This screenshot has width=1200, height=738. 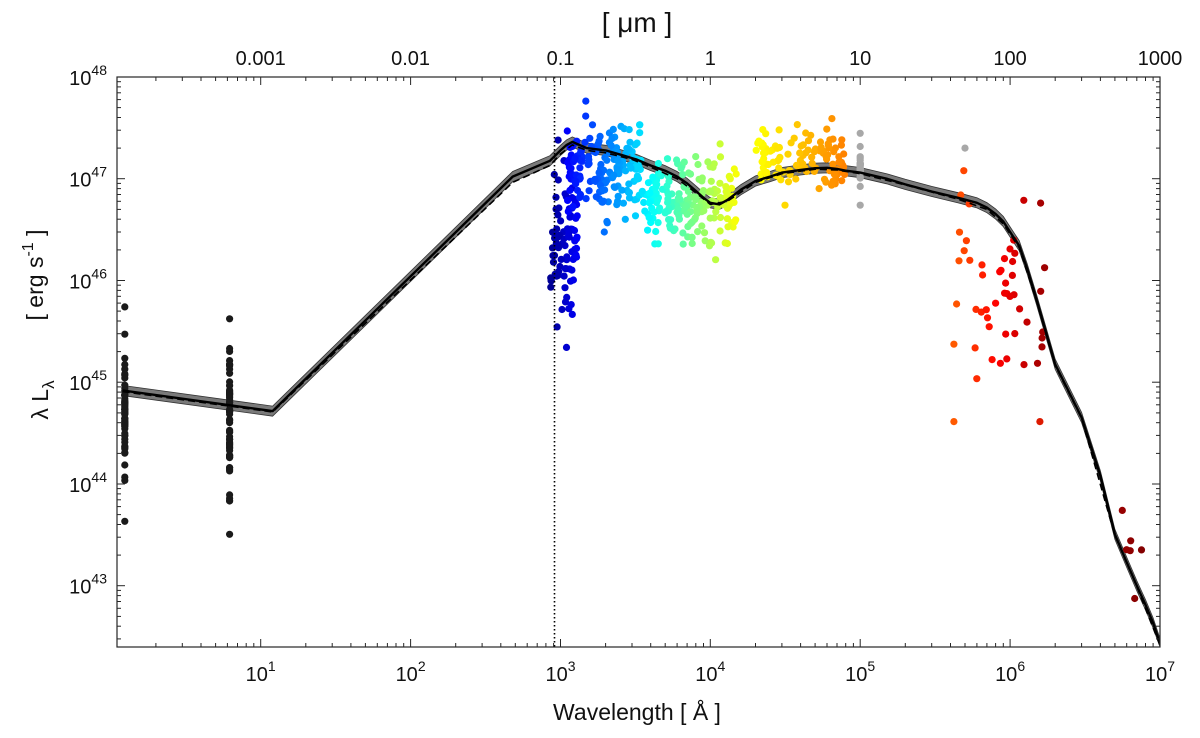 What do you see at coordinates (1009, 59) in the screenshot?
I see `top-tick-label: 100` at bounding box center [1009, 59].